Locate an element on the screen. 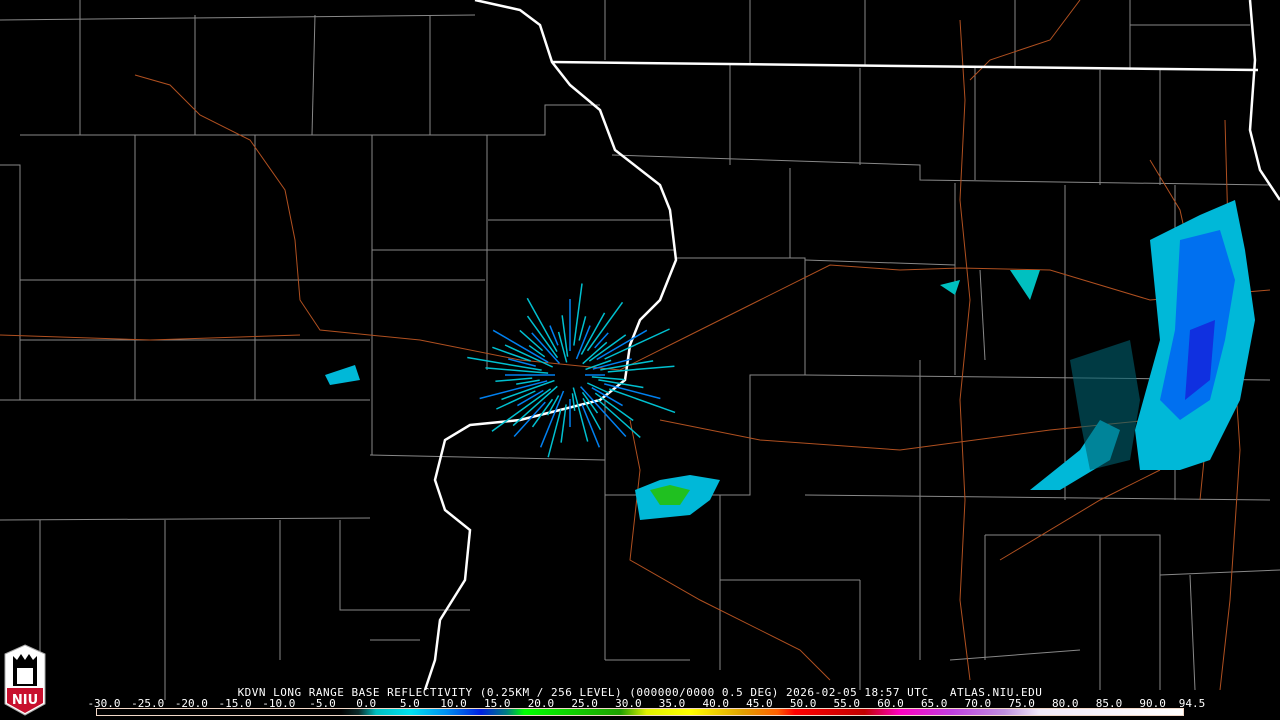 Image resolution: width=1280 pixels, height=720 pixels. legend-tick: 10.0 is located at coordinates (453, 703).